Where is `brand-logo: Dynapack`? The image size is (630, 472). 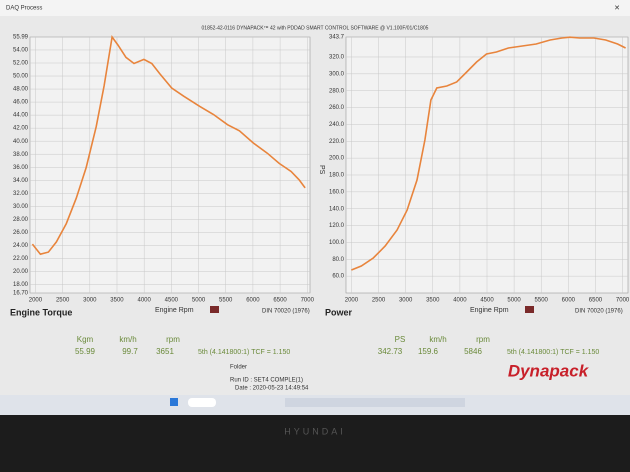
brand-logo: Dynapack is located at coordinates (549, 370).